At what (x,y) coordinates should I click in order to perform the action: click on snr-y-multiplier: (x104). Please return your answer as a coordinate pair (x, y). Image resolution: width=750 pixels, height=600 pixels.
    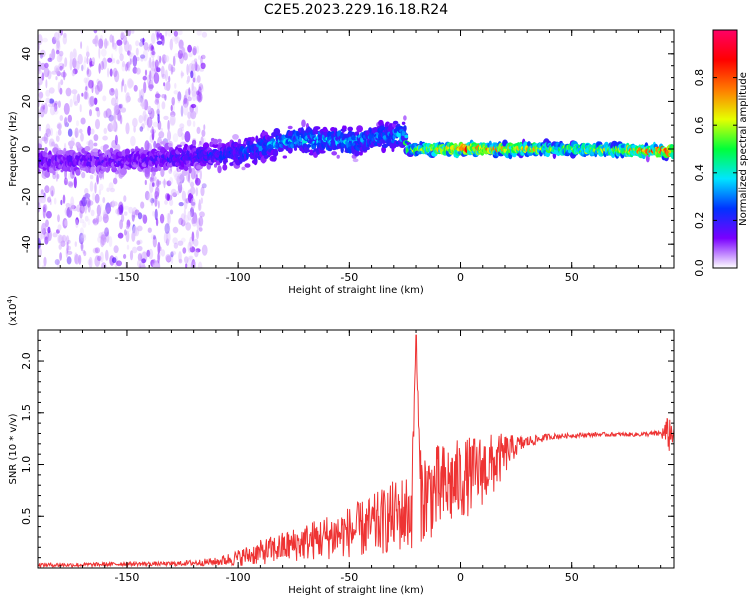
    Looking at the image, I should click on (12, 310).